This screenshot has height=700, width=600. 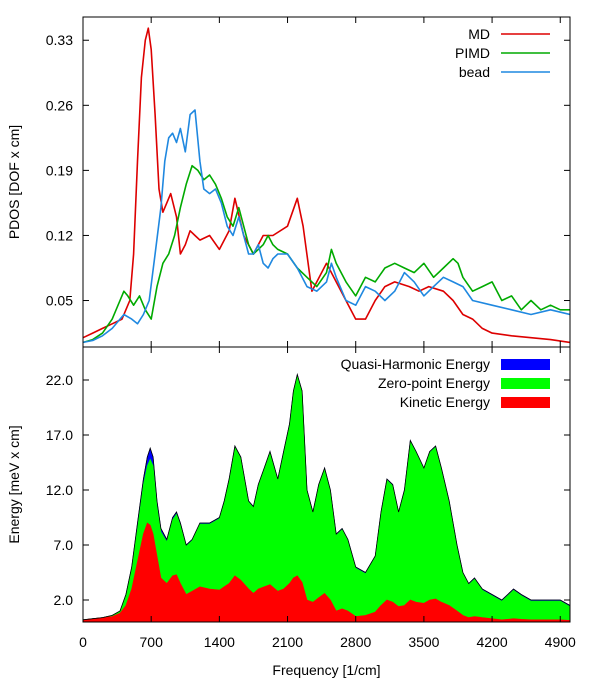 I want to click on energy-xtick-label-5: 3500, so click(x=423, y=642).